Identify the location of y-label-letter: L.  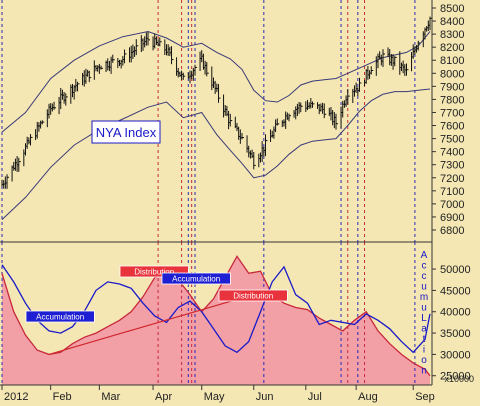
(424, 318).